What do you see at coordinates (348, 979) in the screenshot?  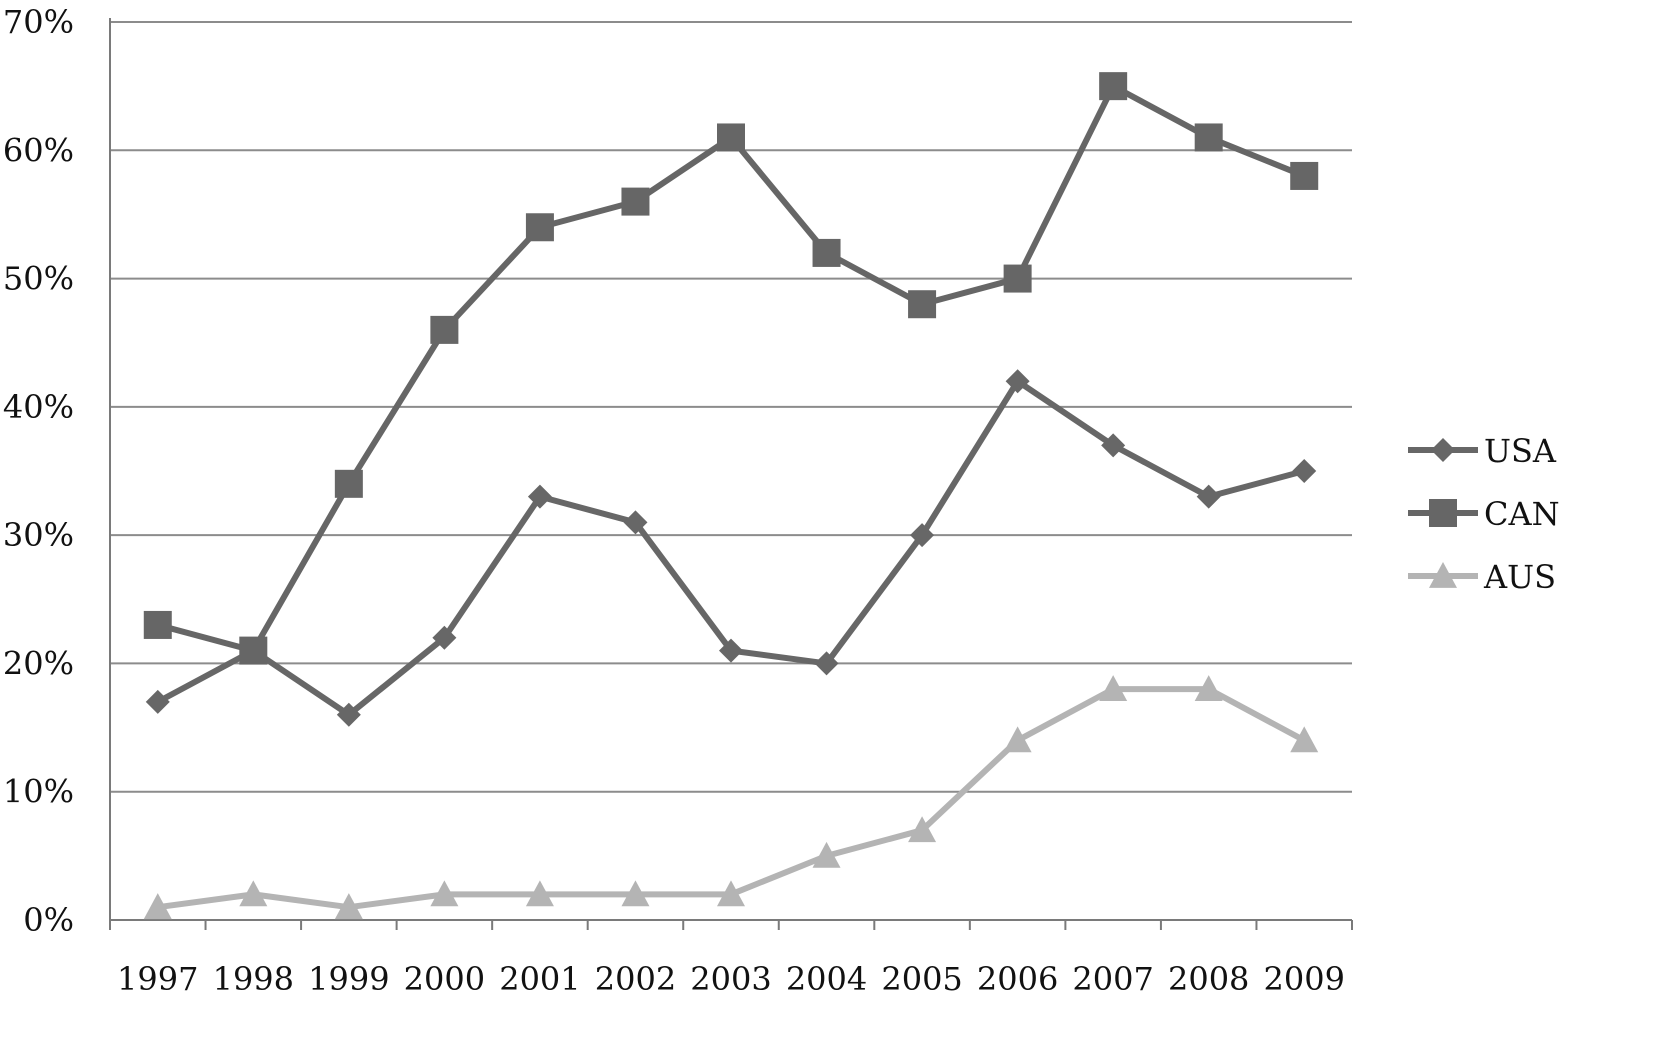 I see `x-tick-label: 1999` at bounding box center [348, 979].